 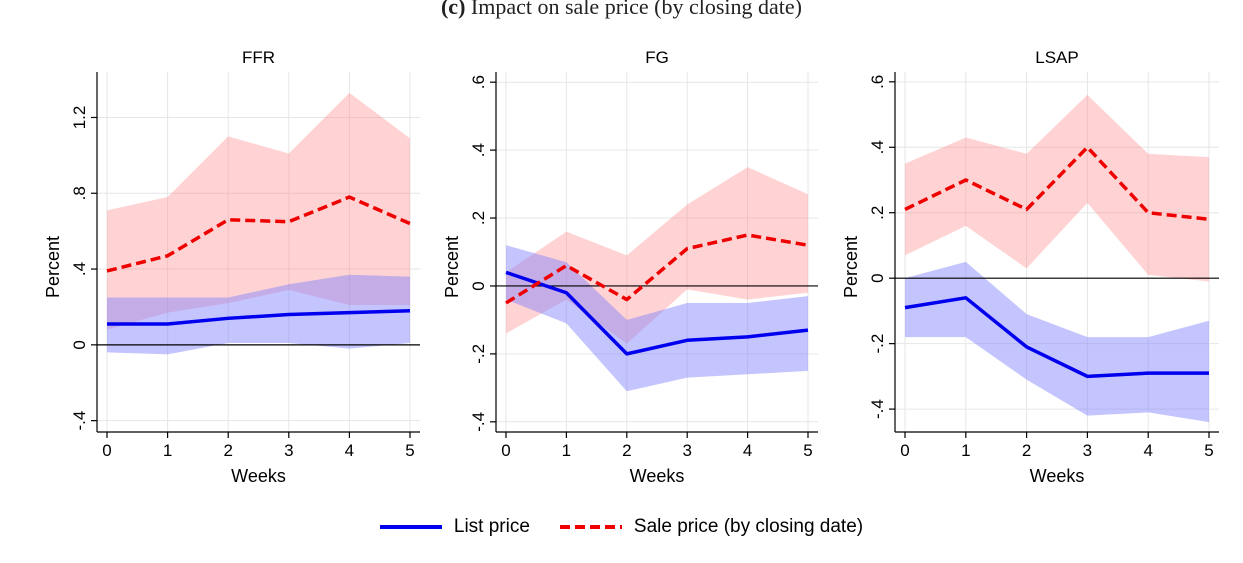 What do you see at coordinates (657, 57) in the screenshot?
I see `panel-title: FG` at bounding box center [657, 57].